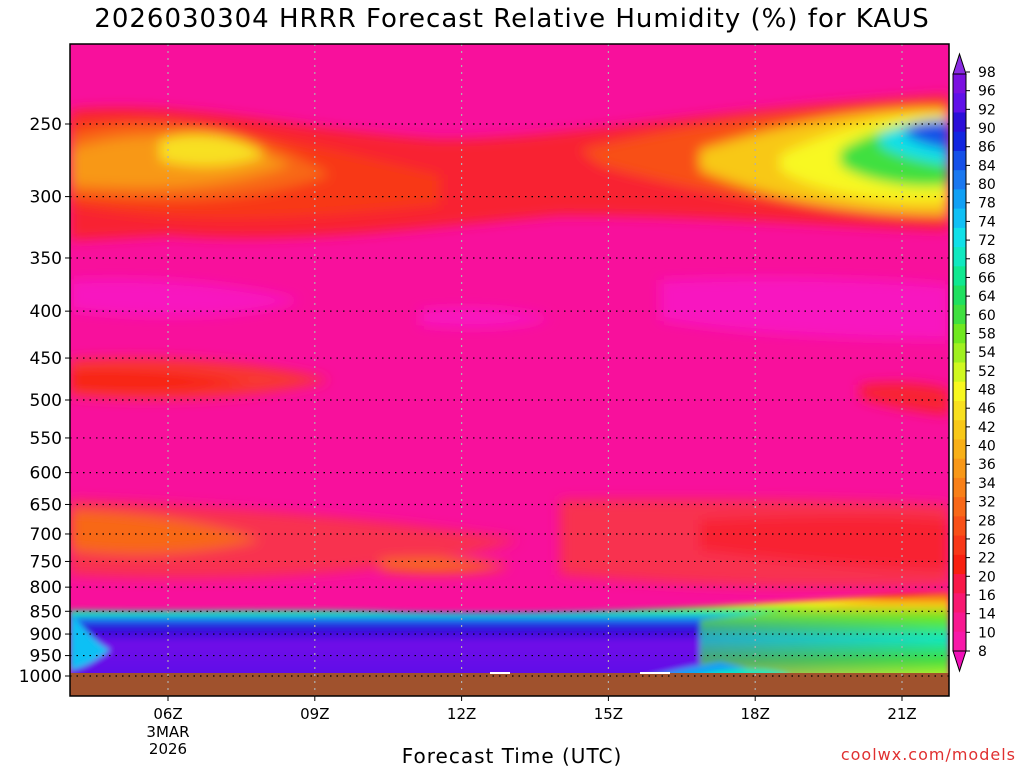 The width and height of the screenshot is (1024, 768). I want to click on colorbar-label: 32, so click(987, 503).